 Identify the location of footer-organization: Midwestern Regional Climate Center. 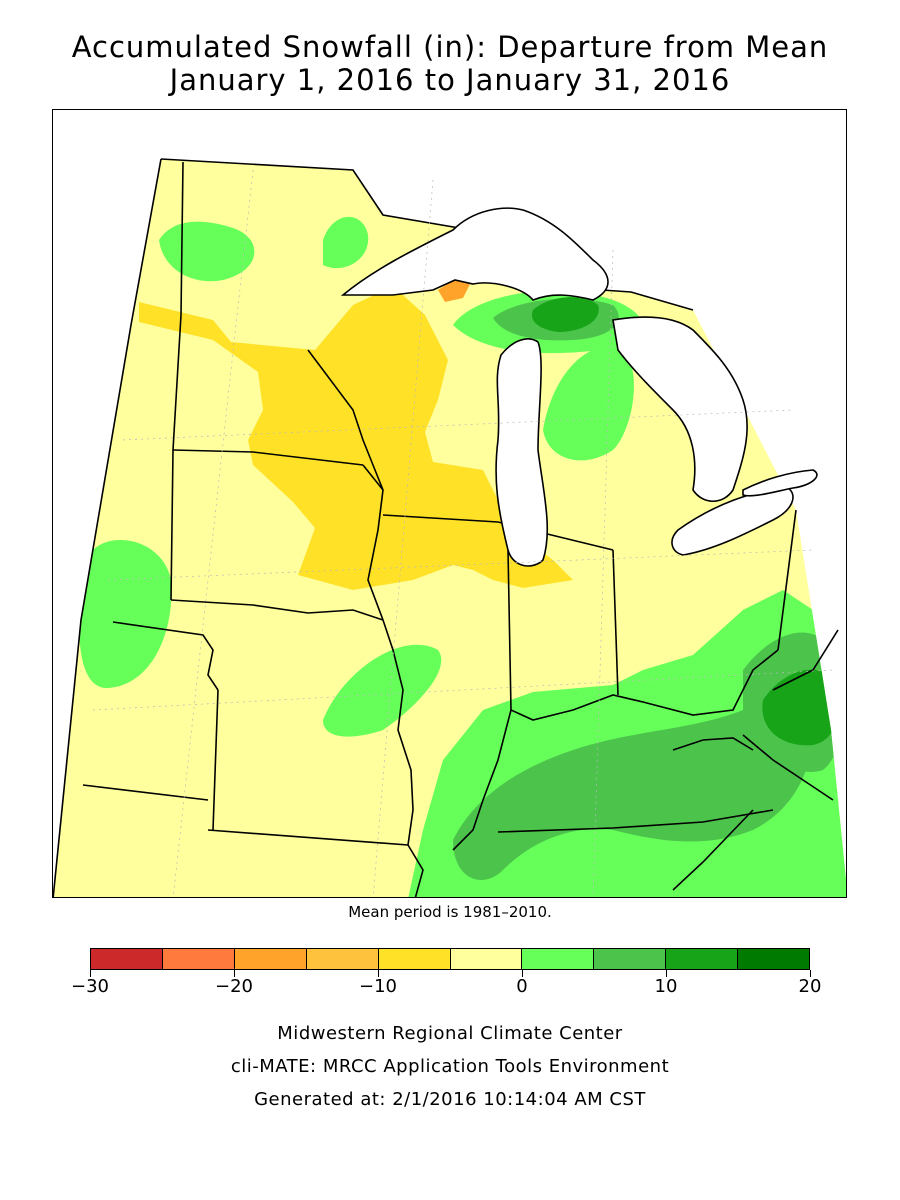
(450, 1033).